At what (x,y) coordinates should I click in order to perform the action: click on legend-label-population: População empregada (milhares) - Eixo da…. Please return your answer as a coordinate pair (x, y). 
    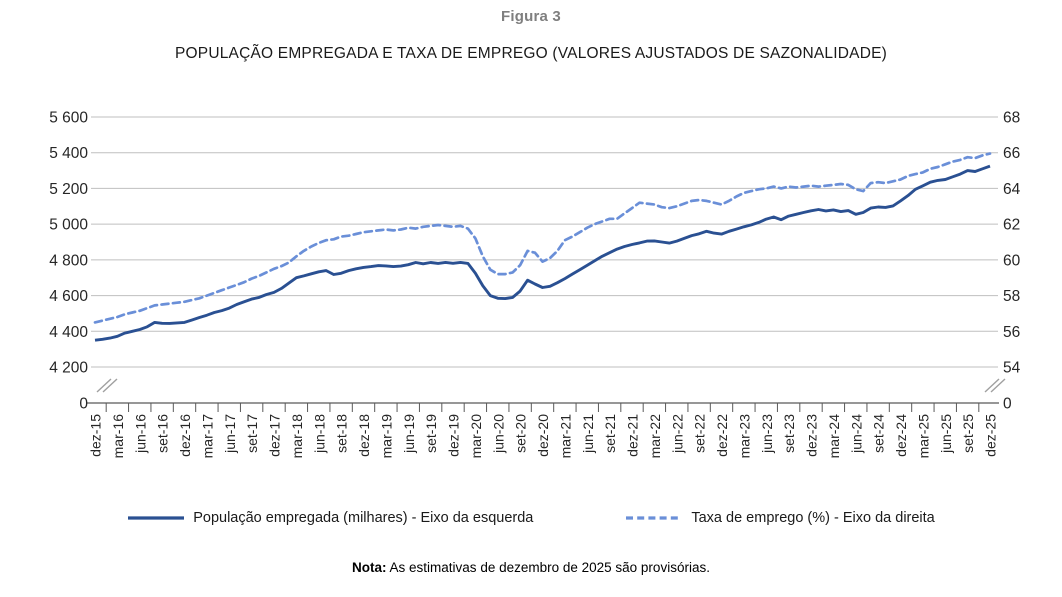
    Looking at the image, I should click on (363, 518).